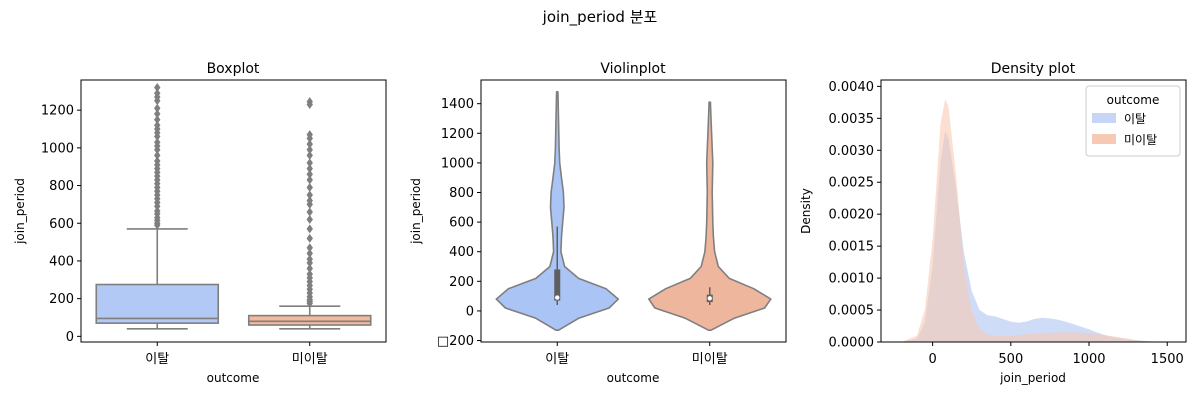 The image size is (1200, 400). I want to click on density-ytick-label: 0.0035, so click(852, 119).